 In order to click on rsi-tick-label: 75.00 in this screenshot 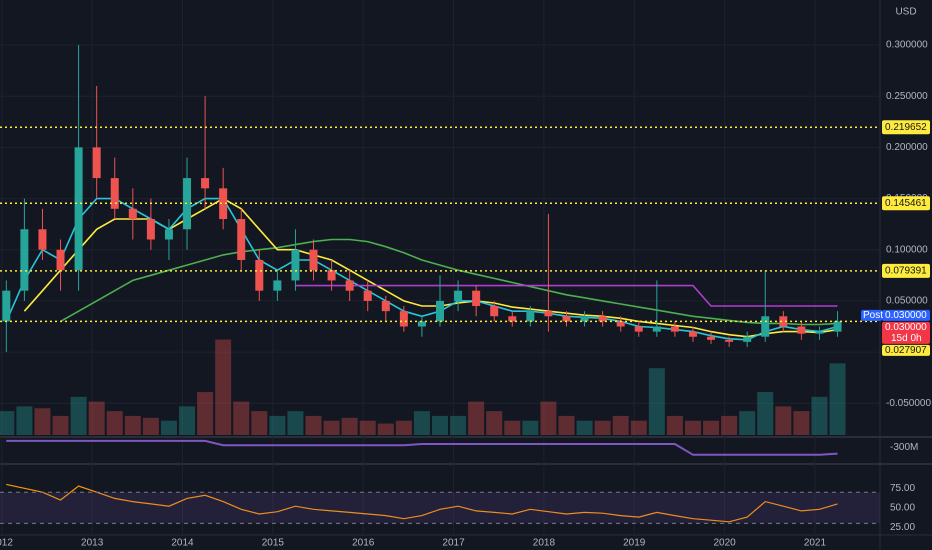, I will do `click(902, 488)`.